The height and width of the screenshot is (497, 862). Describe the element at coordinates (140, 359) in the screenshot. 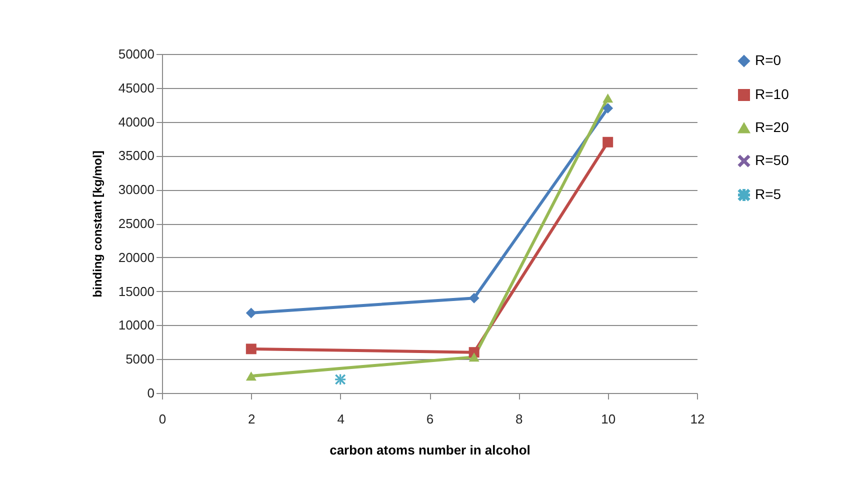

I see `y-tick-label: 5000` at that location.